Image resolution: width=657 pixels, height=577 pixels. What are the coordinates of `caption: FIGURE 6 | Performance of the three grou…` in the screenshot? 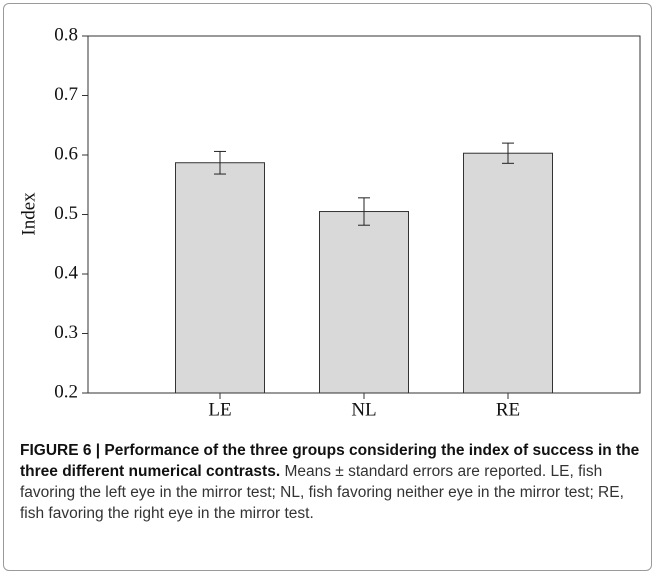 It's located at (331, 482).